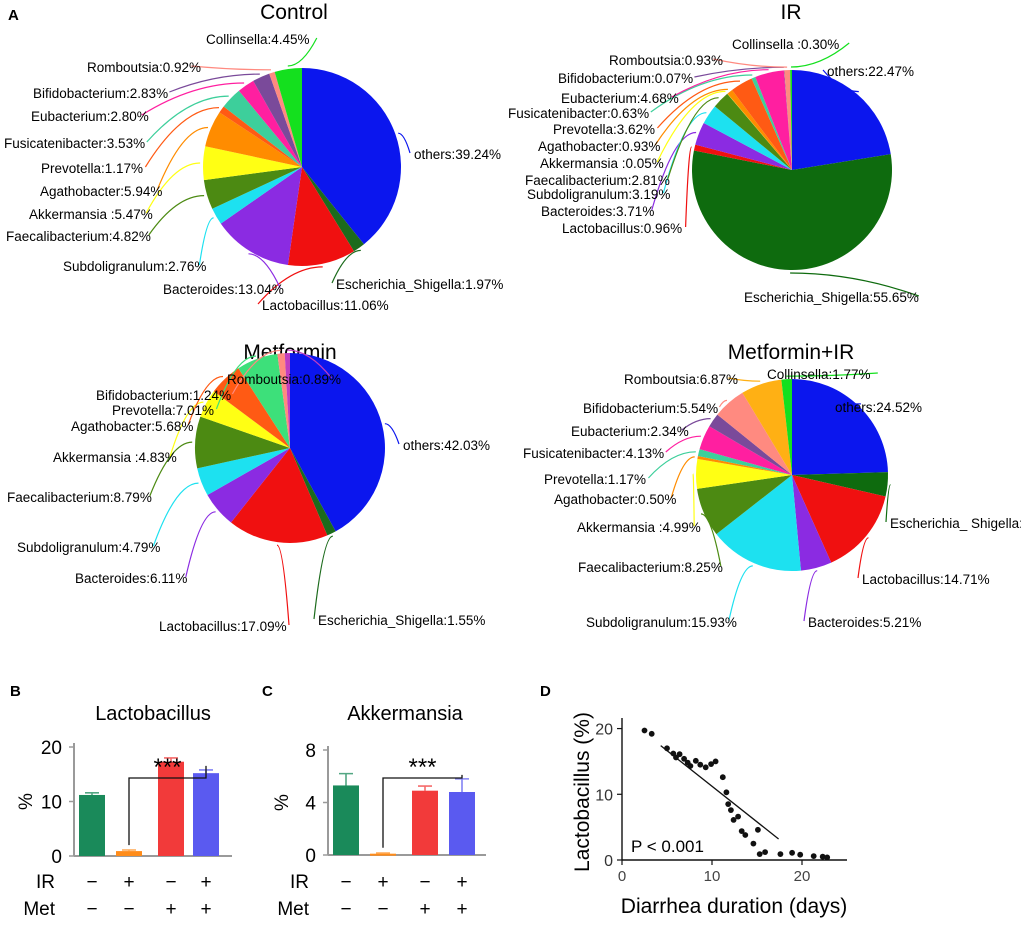 The image size is (1021, 932). Describe the element at coordinates (625, 78) in the screenshot. I see `pie-ir-label-bifidobacterium: Bifidobacterium:0.07%` at that location.